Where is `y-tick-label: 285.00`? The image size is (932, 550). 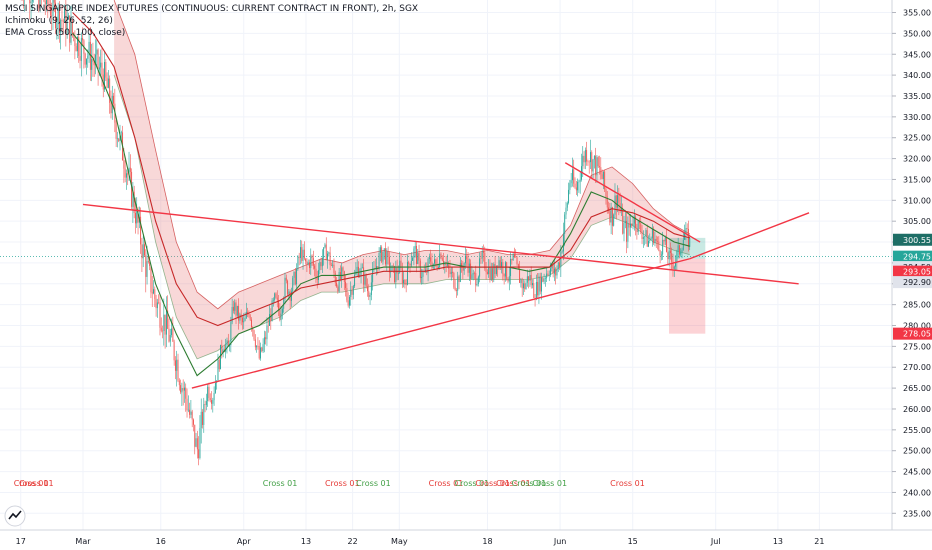
y-tick-label: 285.00 is located at coordinates (917, 305).